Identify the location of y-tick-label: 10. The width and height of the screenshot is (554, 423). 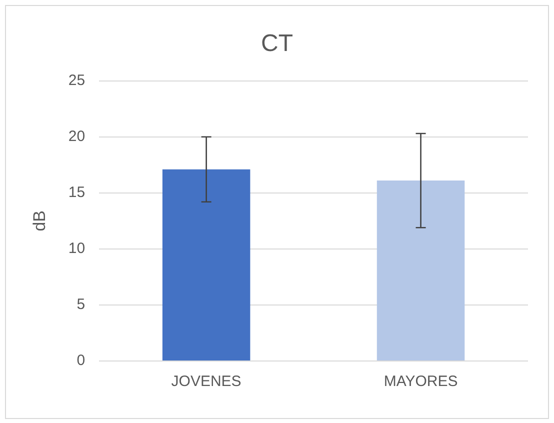
(77, 249).